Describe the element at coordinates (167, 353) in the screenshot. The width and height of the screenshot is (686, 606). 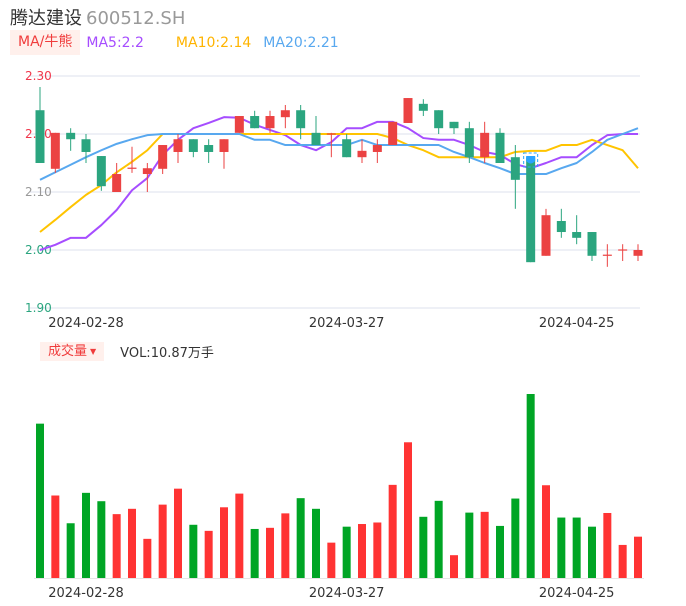
I see `volume-value: VOL:10.87万手` at that location.